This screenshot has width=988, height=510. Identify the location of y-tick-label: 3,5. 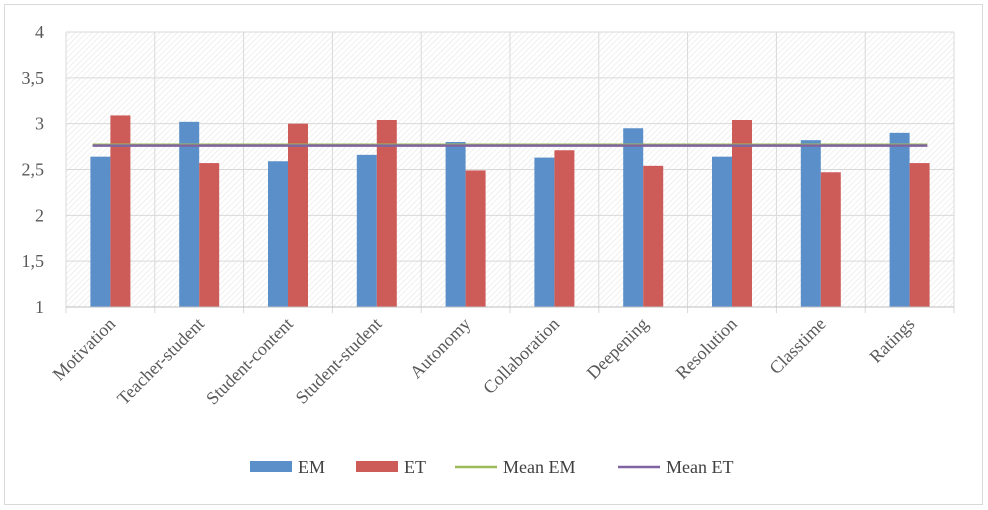
(33, 78).